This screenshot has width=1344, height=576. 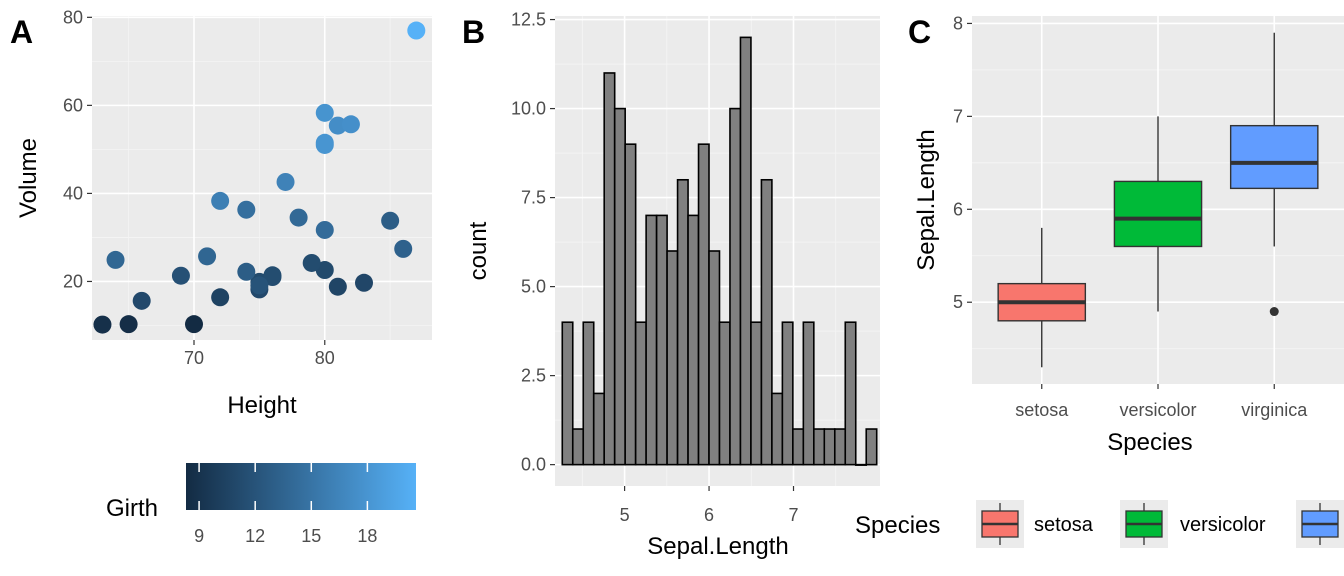 I want to click on colorbar-tick-label: 12, so click(x=255, y=536).